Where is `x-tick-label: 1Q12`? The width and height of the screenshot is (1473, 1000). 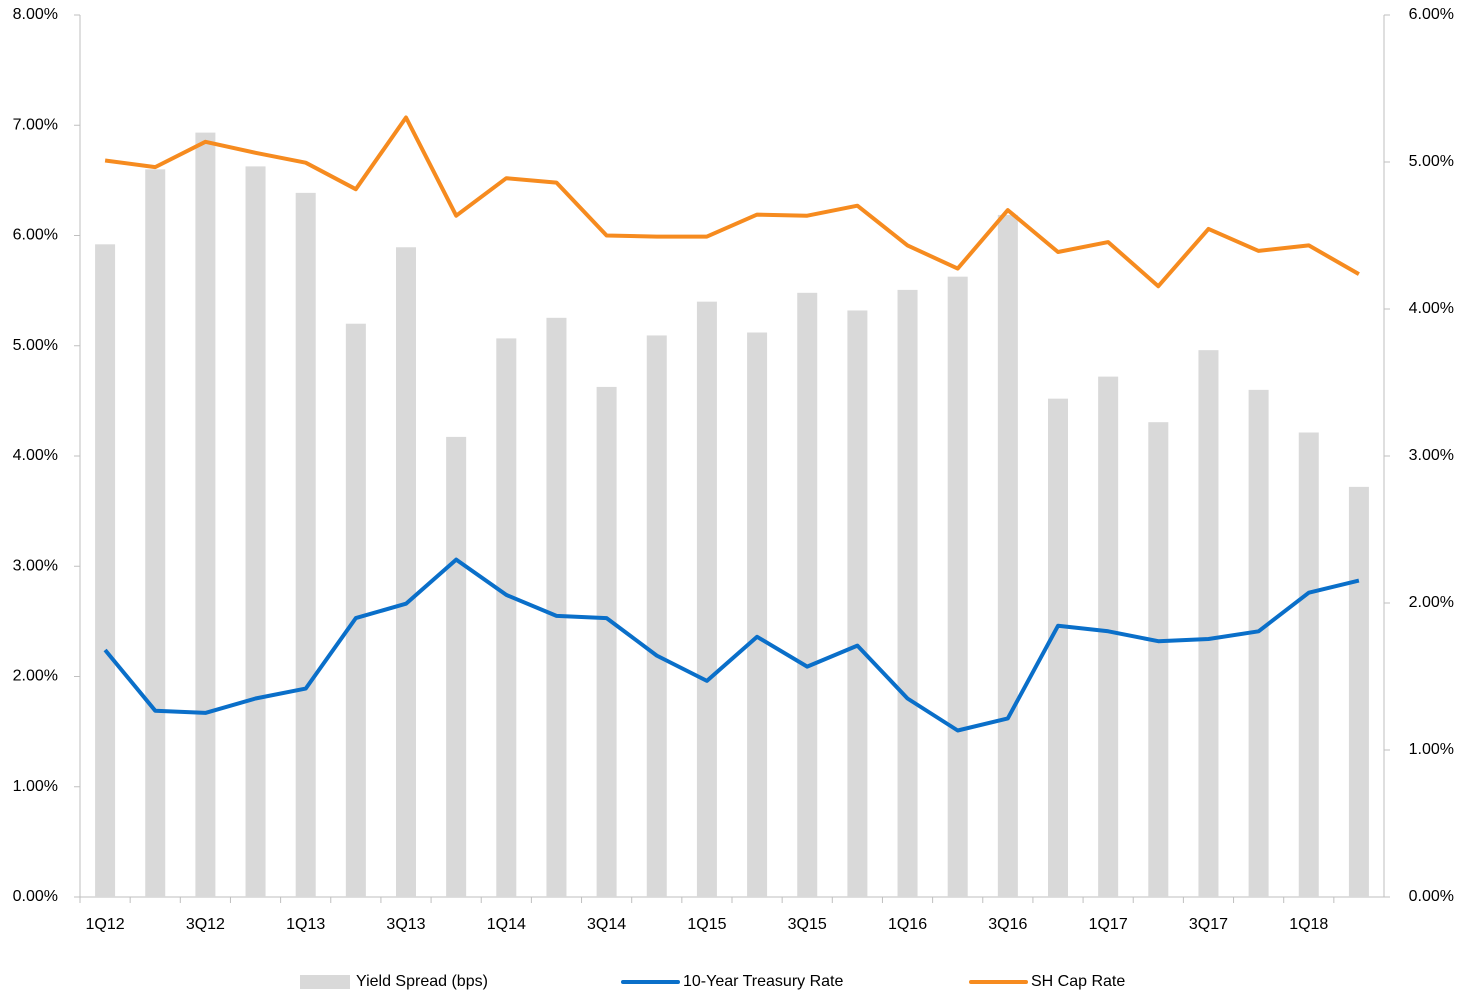
x-tick-label: 1Q12 is located at coordinates (105, 924).